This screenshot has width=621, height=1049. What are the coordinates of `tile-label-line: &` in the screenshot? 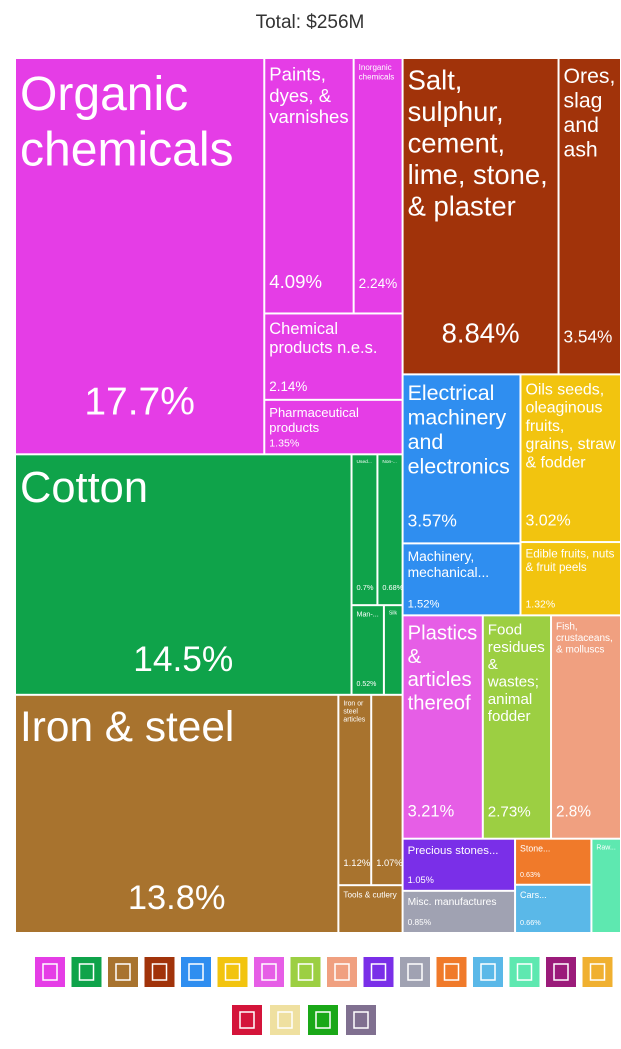 It's located at (493, 664).